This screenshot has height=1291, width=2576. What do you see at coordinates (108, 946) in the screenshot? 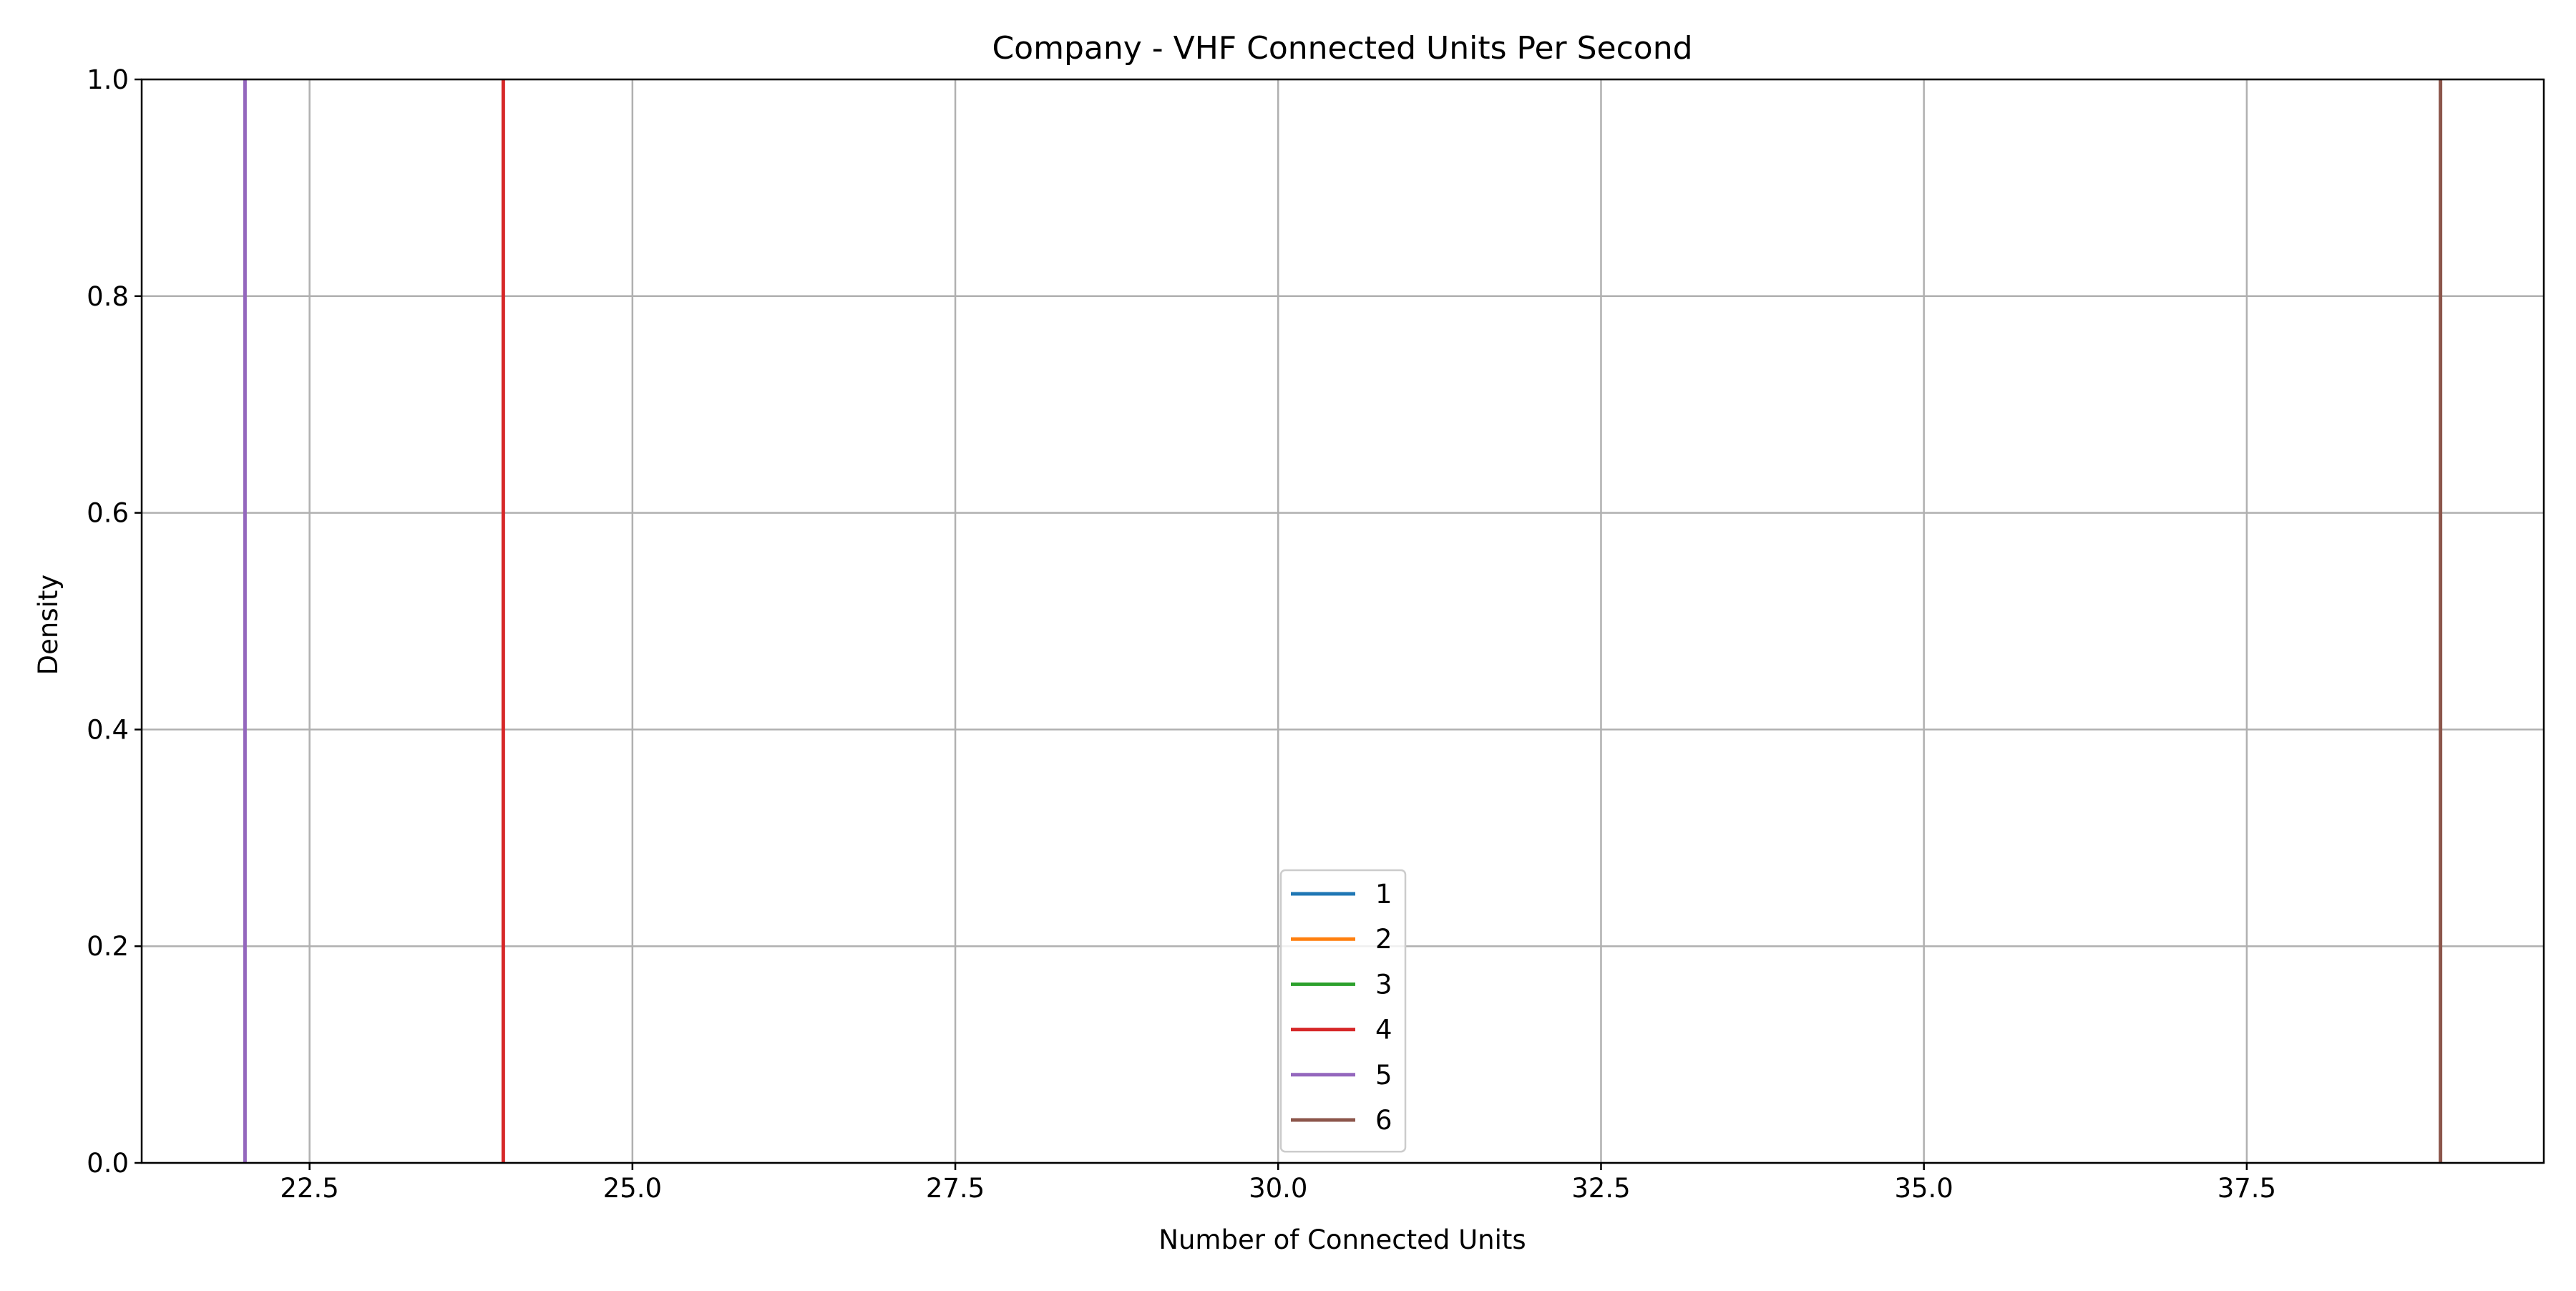
I see `y-tick-label: 0.2` at bounding box center [108, 946].